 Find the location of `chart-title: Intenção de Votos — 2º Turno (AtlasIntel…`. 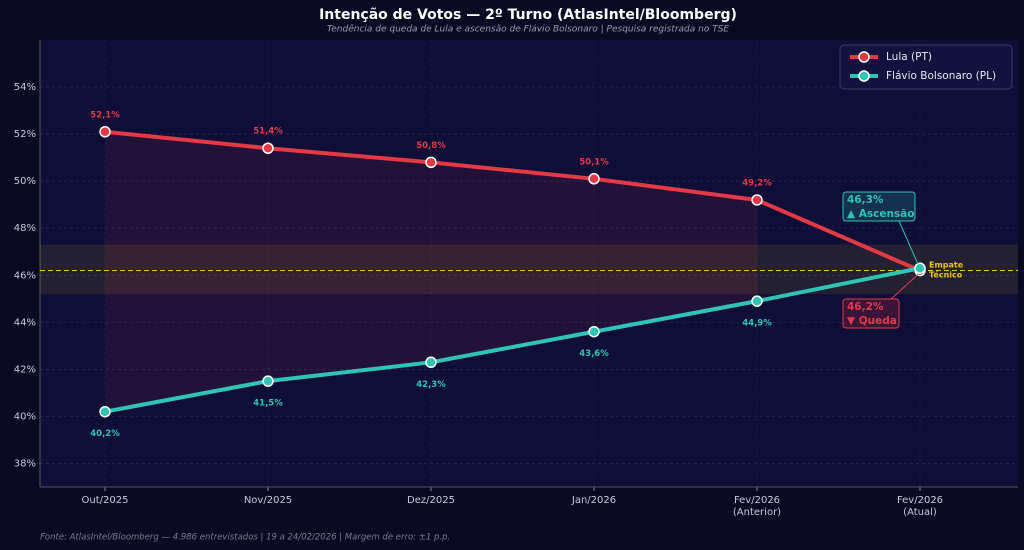

chart-title: Intenção de Votos — 2º Turno (AtlasIntel… is located at coordinates (528, 15).